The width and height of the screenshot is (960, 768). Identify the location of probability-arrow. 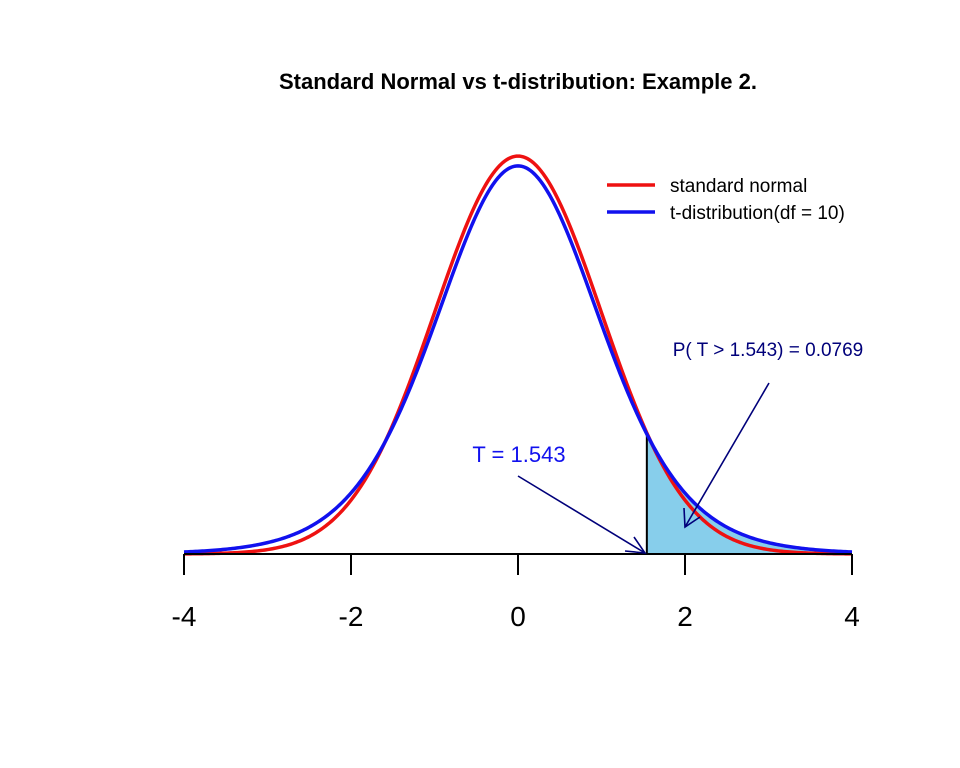
(726, 455).